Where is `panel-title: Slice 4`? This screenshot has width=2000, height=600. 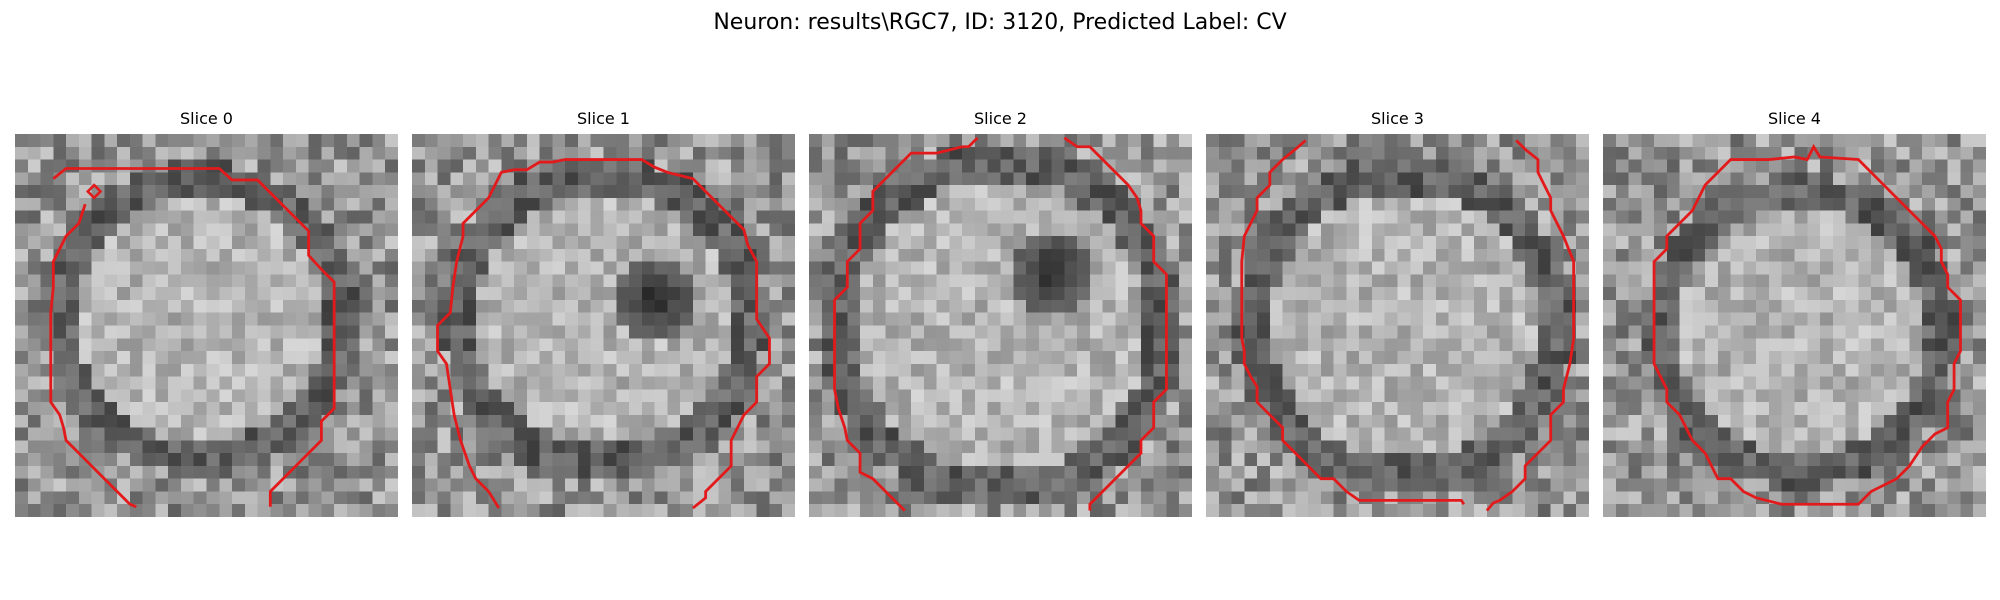 panel-title: Slice 4 is located at coordinates (1794, 118).